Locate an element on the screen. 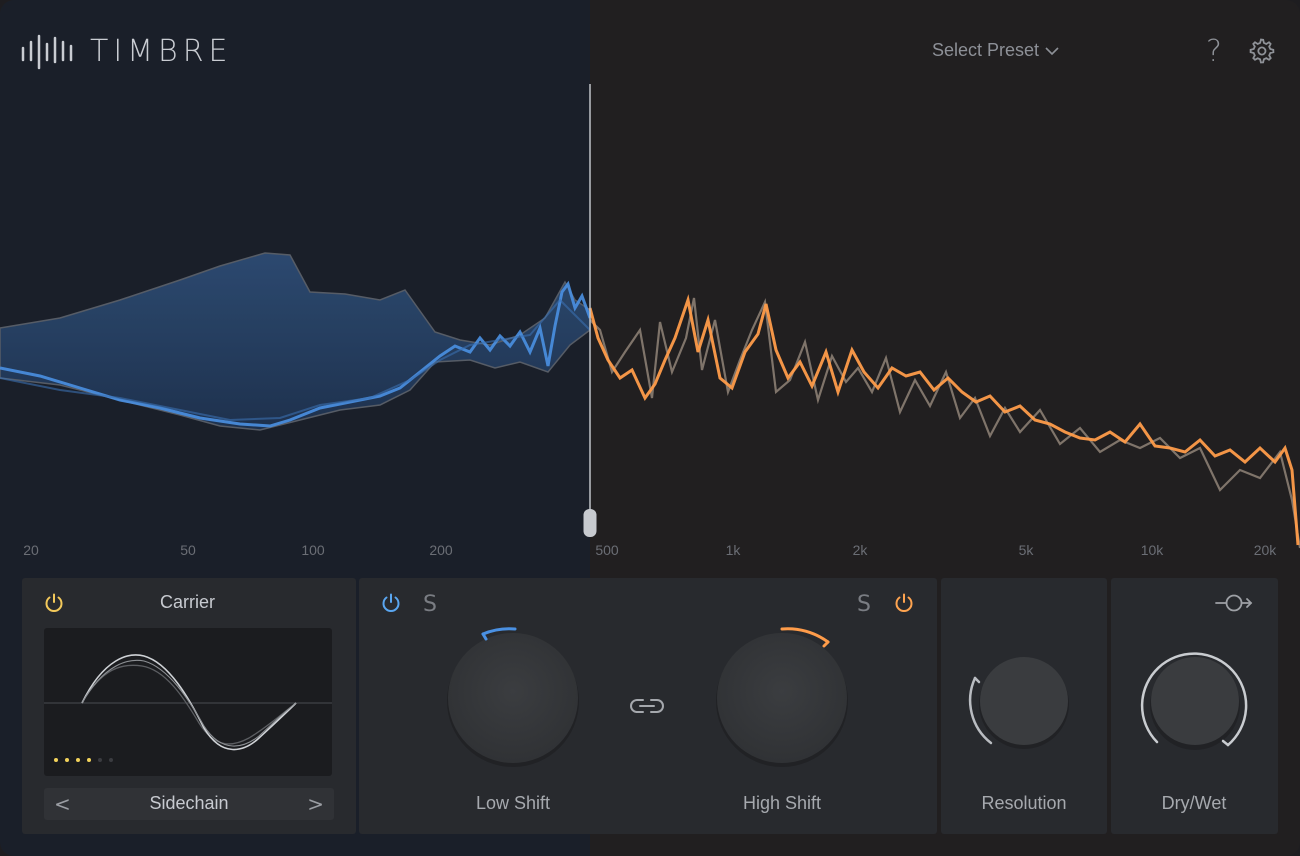 The height and width of the screenshot is (856, 1300). high-shift-indicator is located at coordinates (805, 635).